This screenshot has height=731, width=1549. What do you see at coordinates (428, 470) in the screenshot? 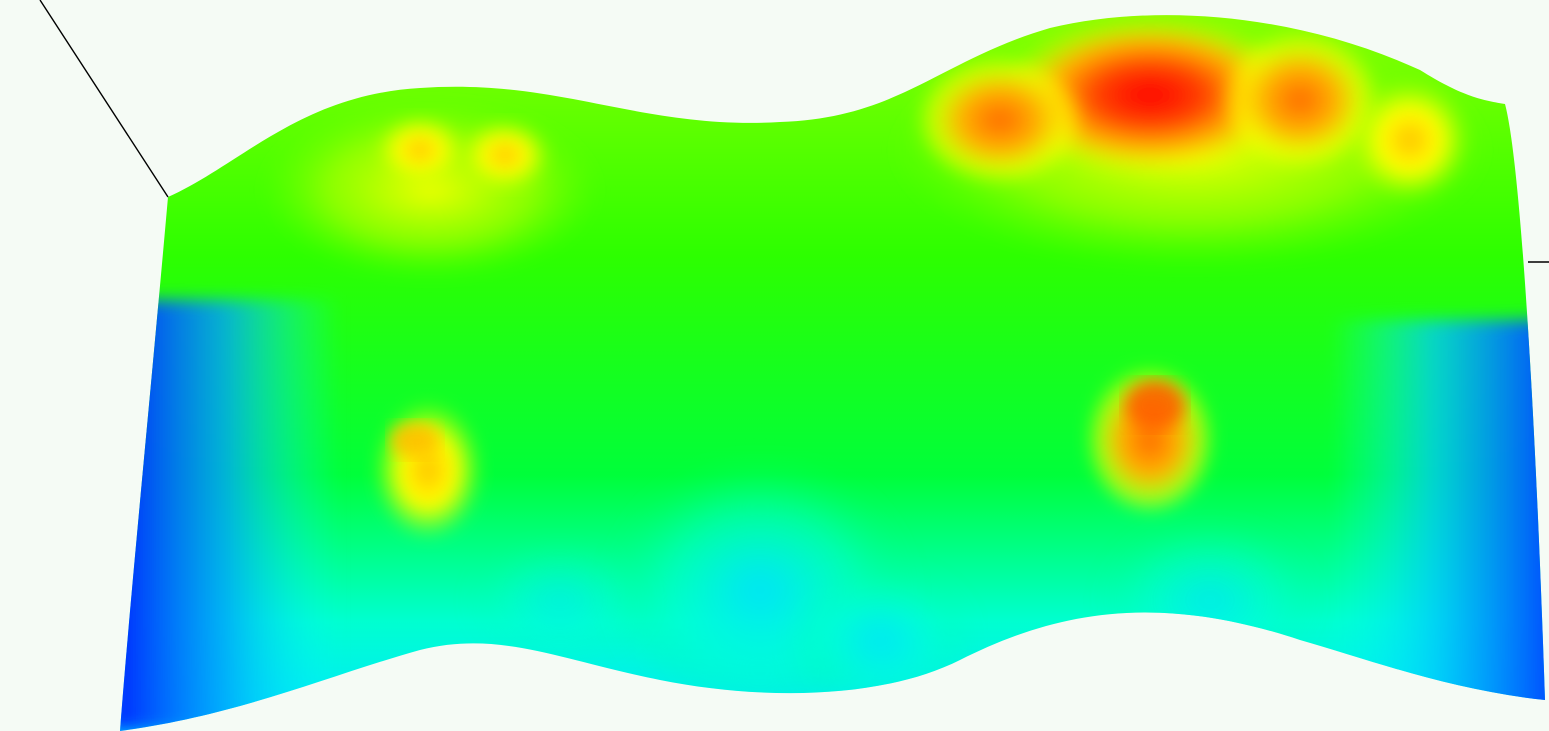
I see `peak-lower-left` at bounding box center [428, 470].